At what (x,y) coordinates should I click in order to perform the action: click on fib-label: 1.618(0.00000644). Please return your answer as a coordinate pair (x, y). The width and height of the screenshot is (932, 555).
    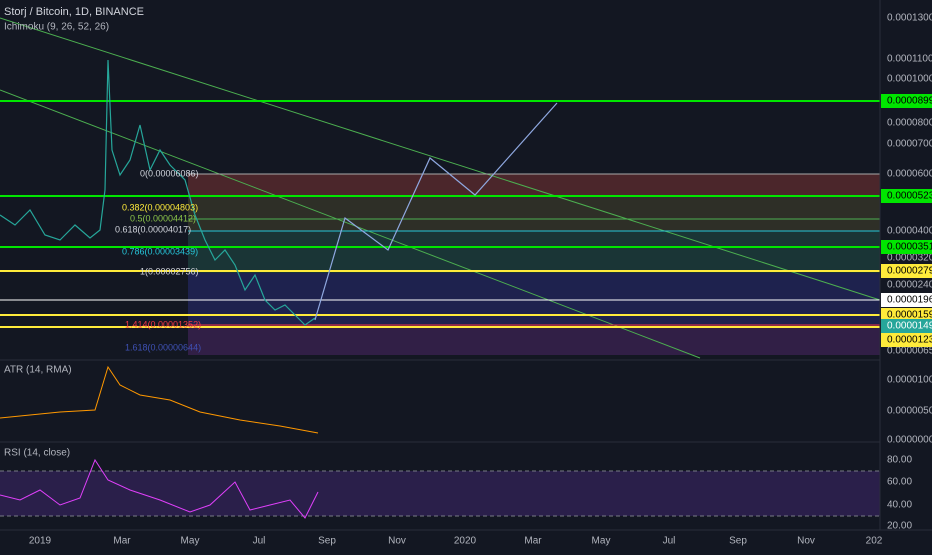
    Looking at the image, I should click on (163, 347).